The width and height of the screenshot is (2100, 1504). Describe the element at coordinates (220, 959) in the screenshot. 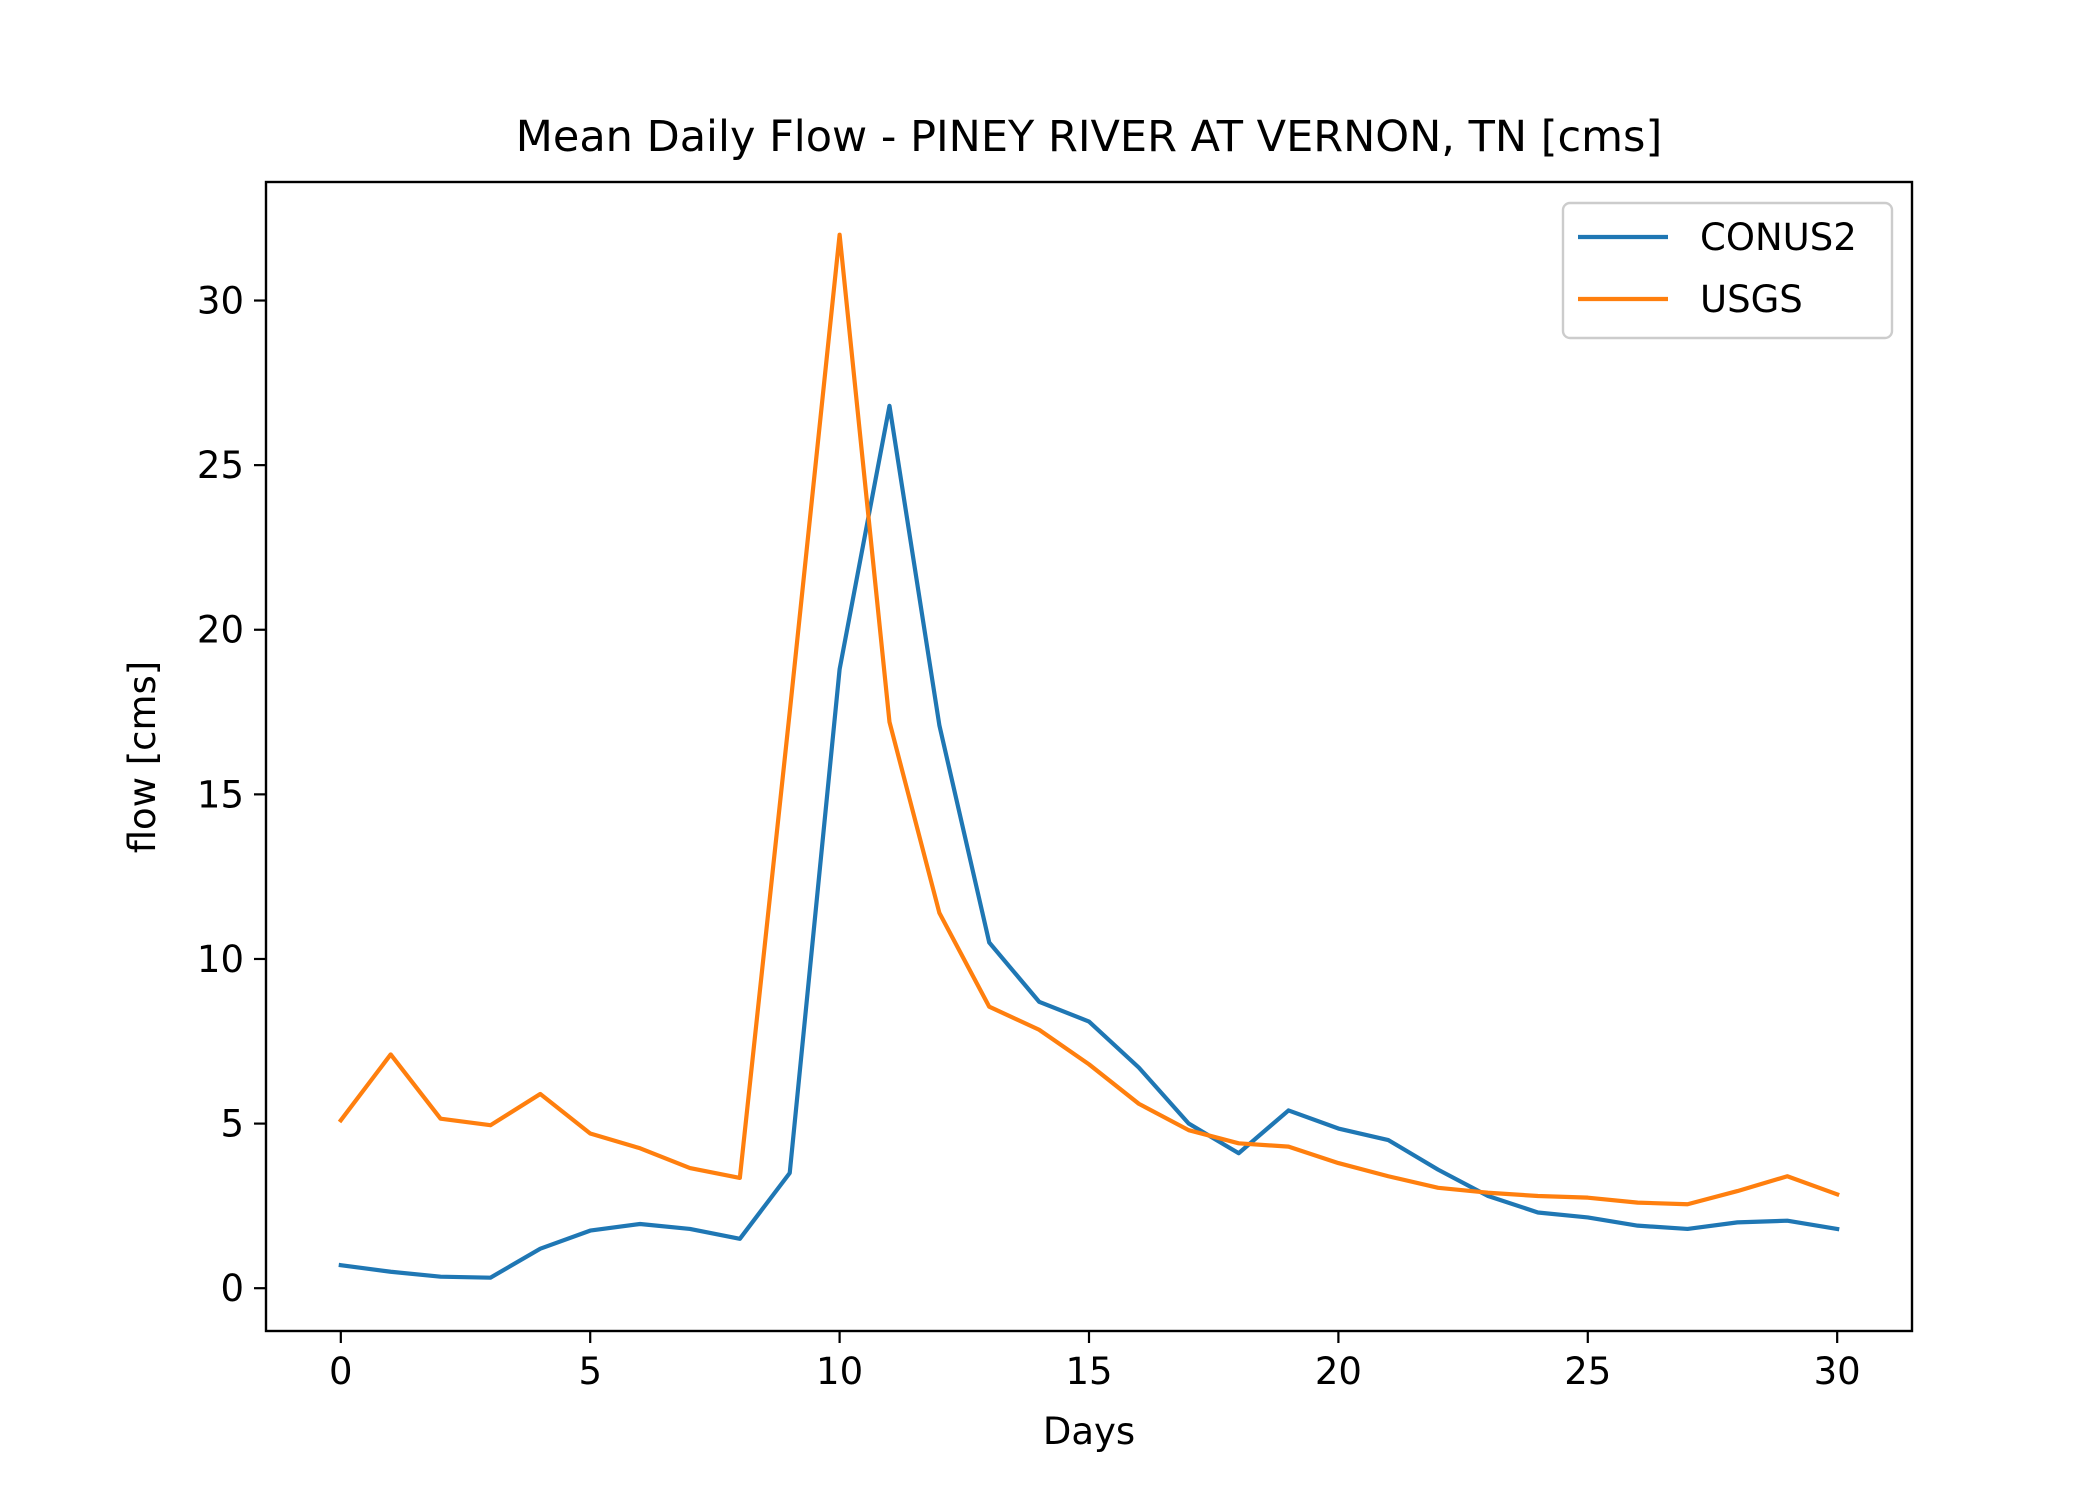

I see `y-tick-label: 10` at that location.